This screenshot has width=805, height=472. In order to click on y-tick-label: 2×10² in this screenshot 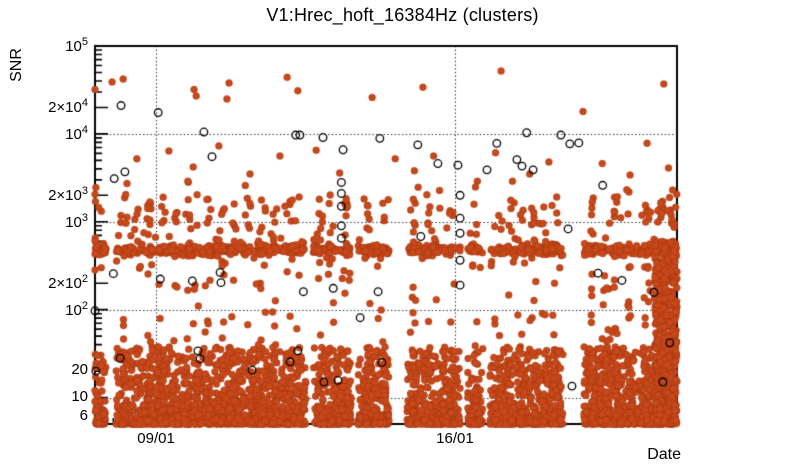, I will do `click(68, 283)`.